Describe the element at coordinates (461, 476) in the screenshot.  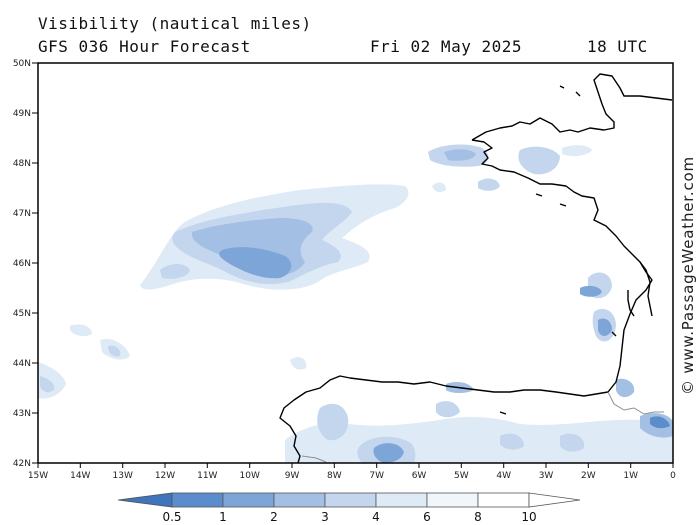
I see `lon-label: 5W` at that location.